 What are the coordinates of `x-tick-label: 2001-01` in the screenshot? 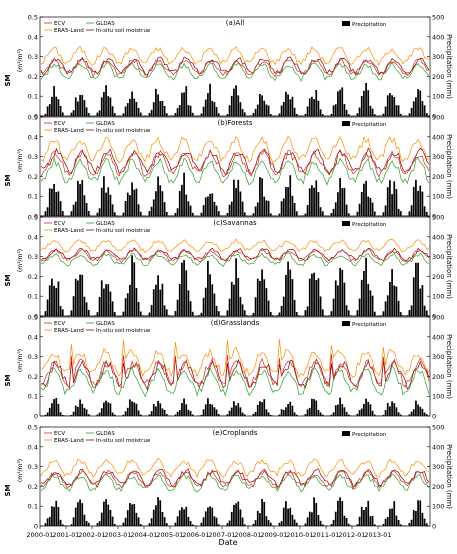 It's located at (65, 535).